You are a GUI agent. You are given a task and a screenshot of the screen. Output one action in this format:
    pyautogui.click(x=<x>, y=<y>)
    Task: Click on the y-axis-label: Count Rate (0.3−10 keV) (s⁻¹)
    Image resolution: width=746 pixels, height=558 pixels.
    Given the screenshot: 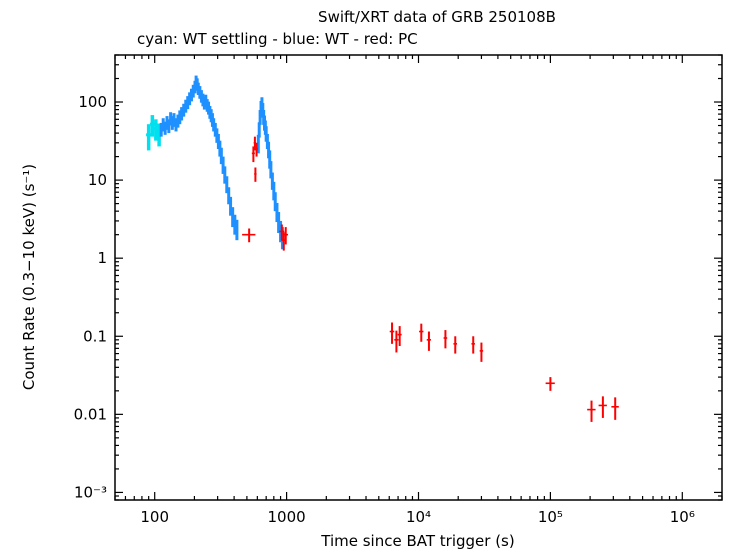 What is the action you would take?
    pyautogui.click(x=29, y=277)
    